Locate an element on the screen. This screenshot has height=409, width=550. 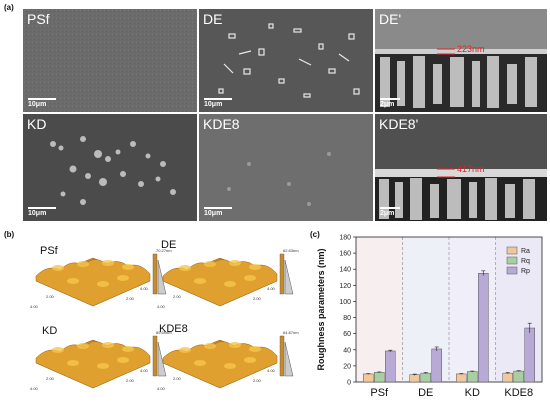
afm-surface-kd: 2.00 4.00 2.00 4.00 89.69nm KD is located at coordinates (101, 358).